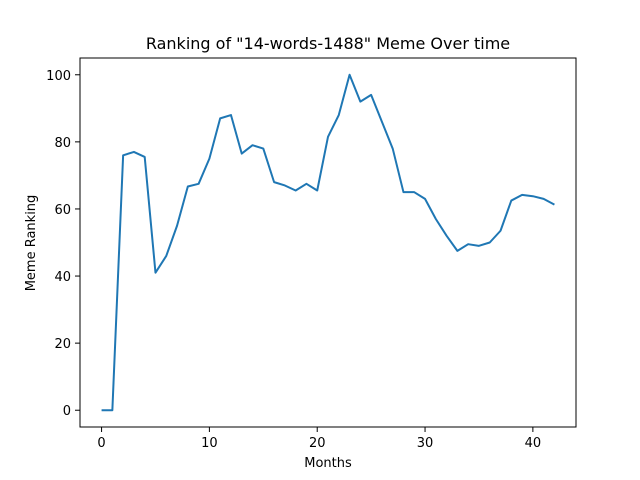 Image resolution: width=640 pixels, height=480 pixels. Describe the element at coordinates (328, 463) in the screenshot. I see `x-axis-label: Months` at that location.